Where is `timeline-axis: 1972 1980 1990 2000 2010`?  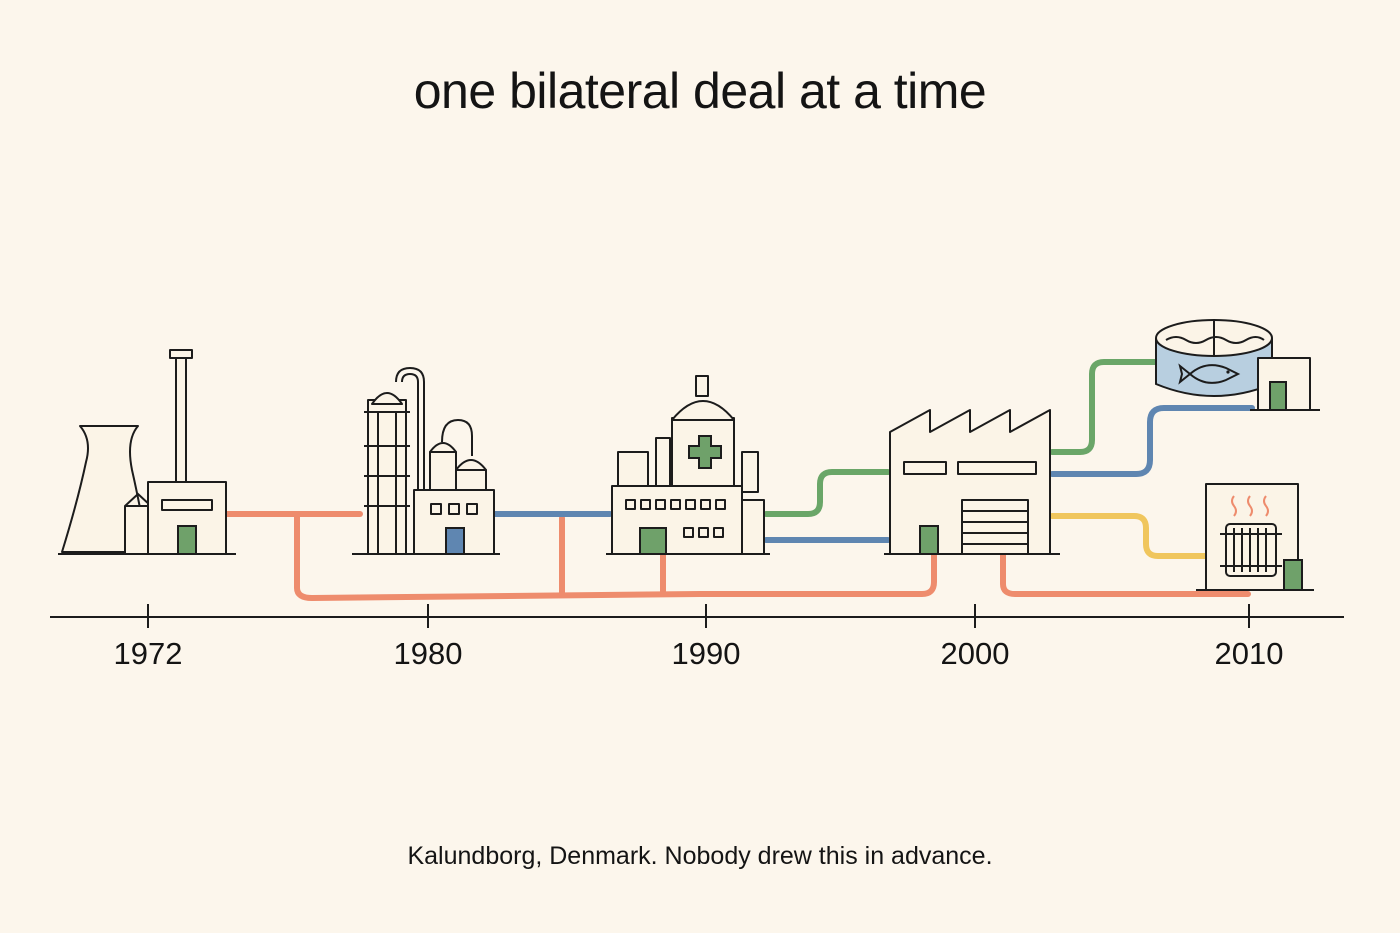 timeline-axis: 1972 1980 1990 2000 2010 is located at coordinates (697, 637).